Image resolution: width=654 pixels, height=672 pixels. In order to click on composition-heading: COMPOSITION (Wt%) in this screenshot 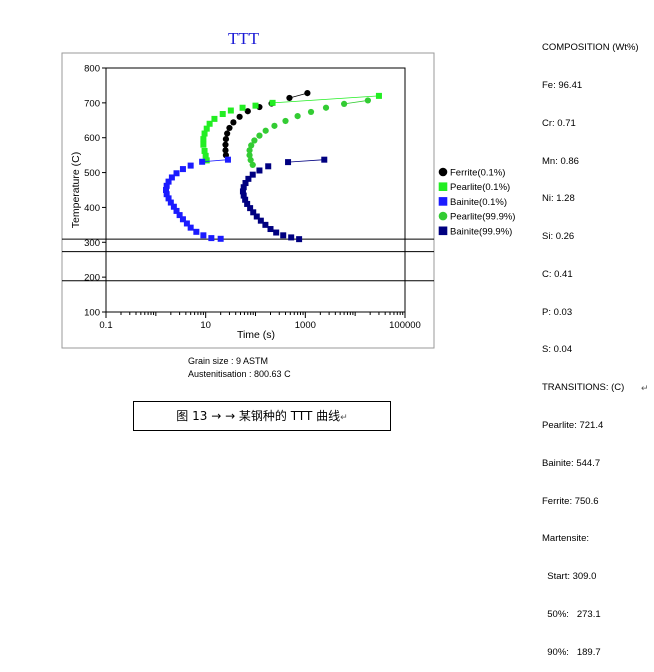, I will do `click(590, 48)`.